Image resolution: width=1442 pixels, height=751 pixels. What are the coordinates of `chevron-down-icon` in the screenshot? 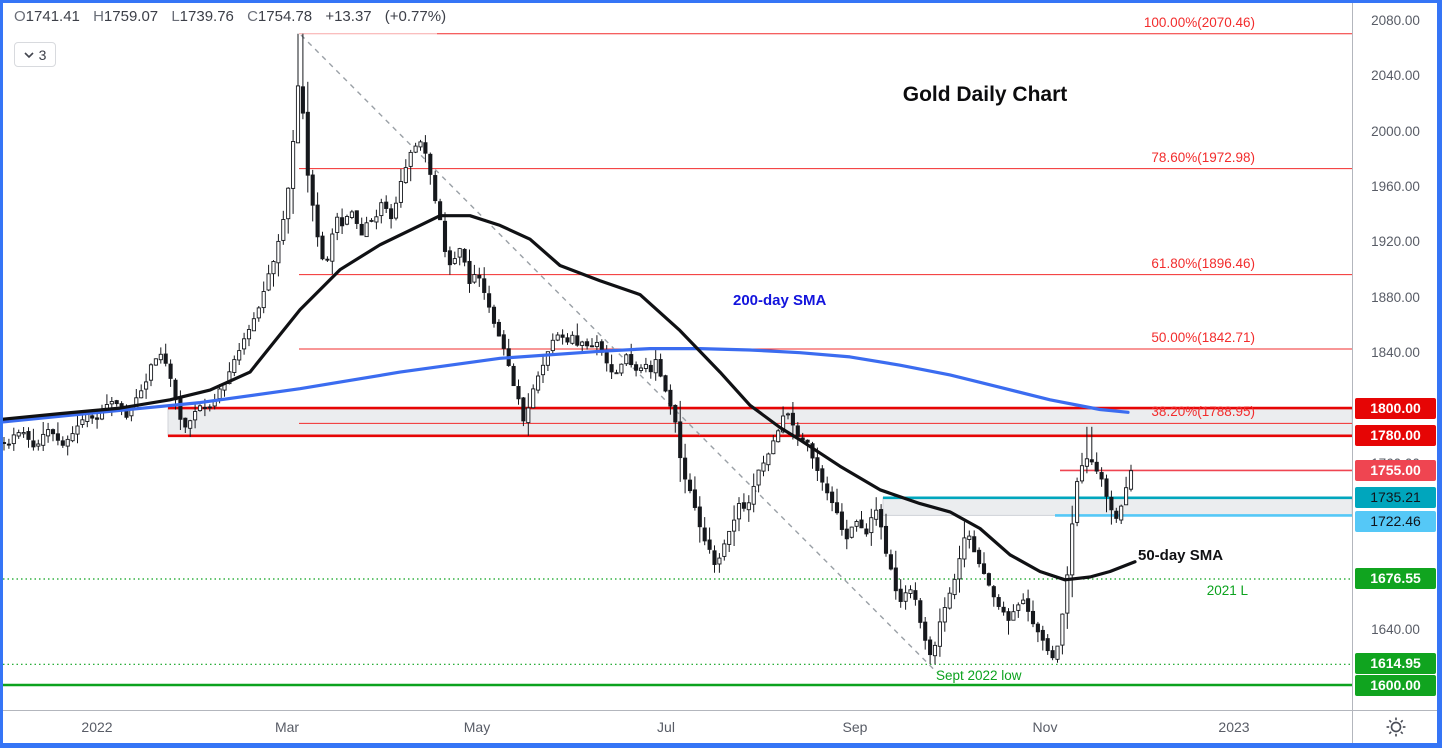 It's located at (29, 54).